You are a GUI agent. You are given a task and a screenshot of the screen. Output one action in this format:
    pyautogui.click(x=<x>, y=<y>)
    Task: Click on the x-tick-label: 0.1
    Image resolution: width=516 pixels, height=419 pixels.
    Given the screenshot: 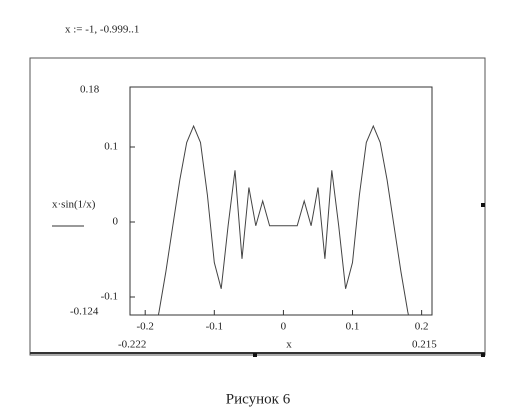 What is the action you would take?
    pyautogui.click(x=353, y=327)
    